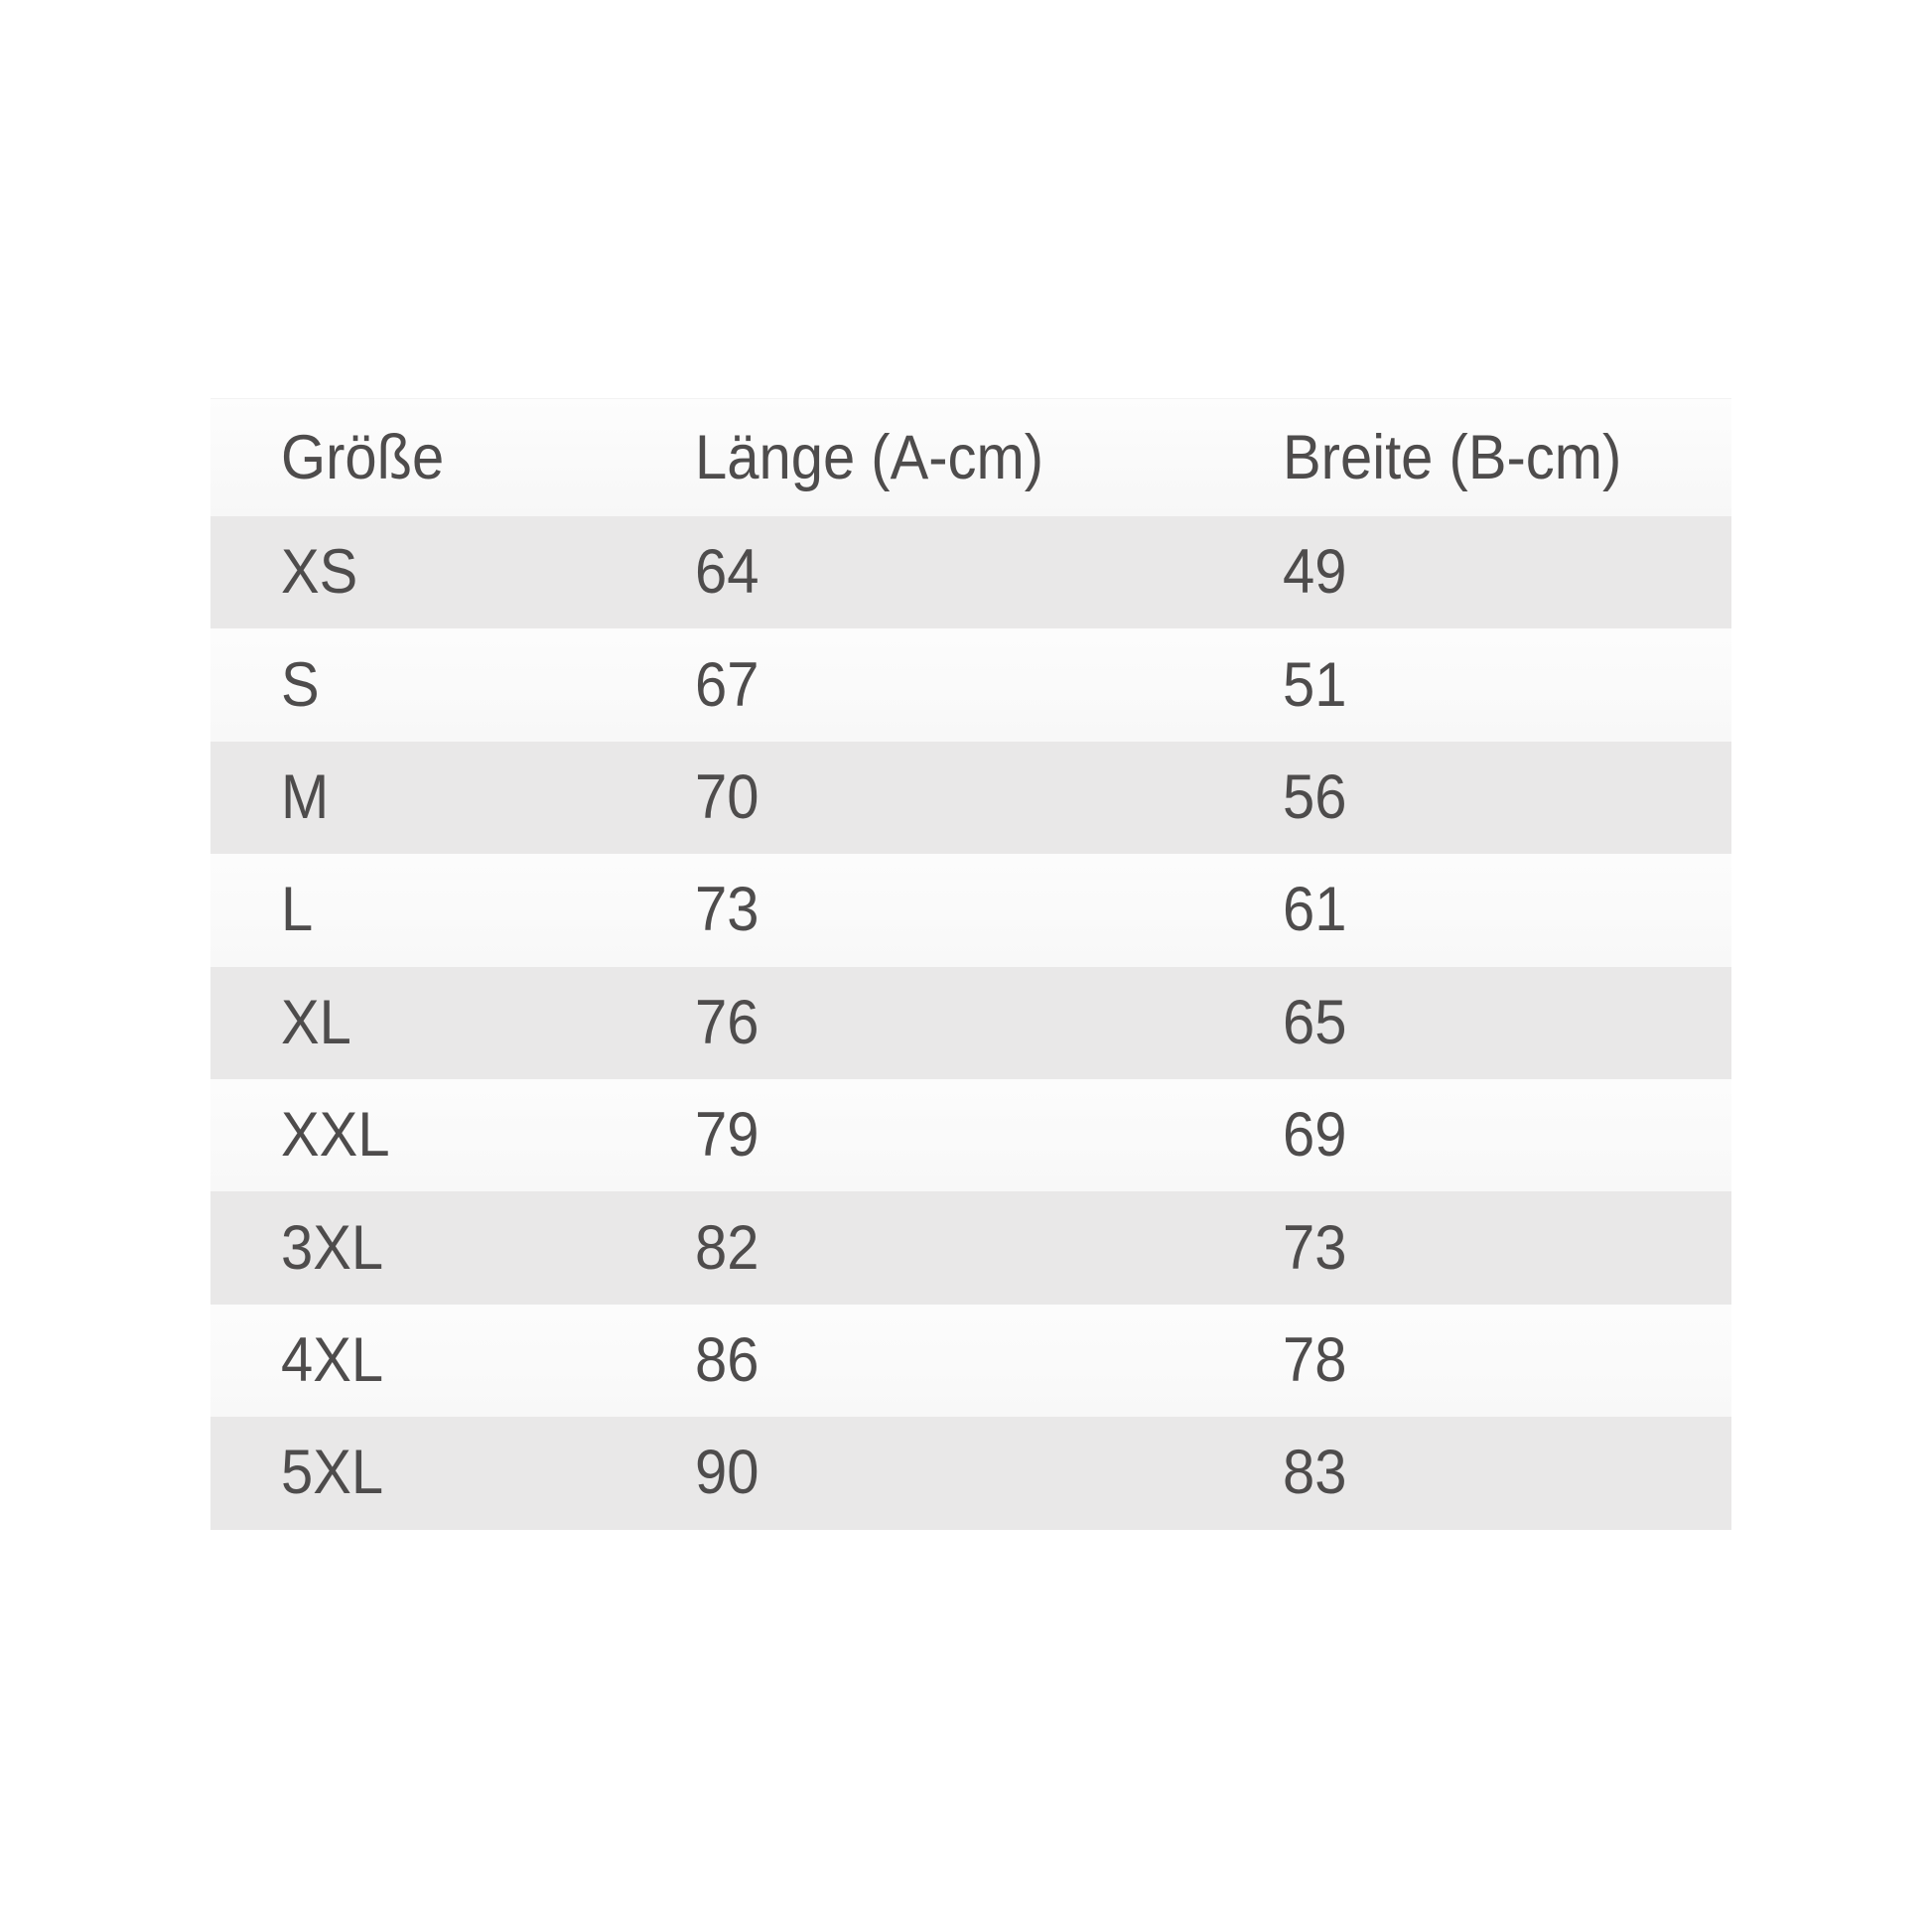  I want to click on size-cell: L, so click(488, 910).